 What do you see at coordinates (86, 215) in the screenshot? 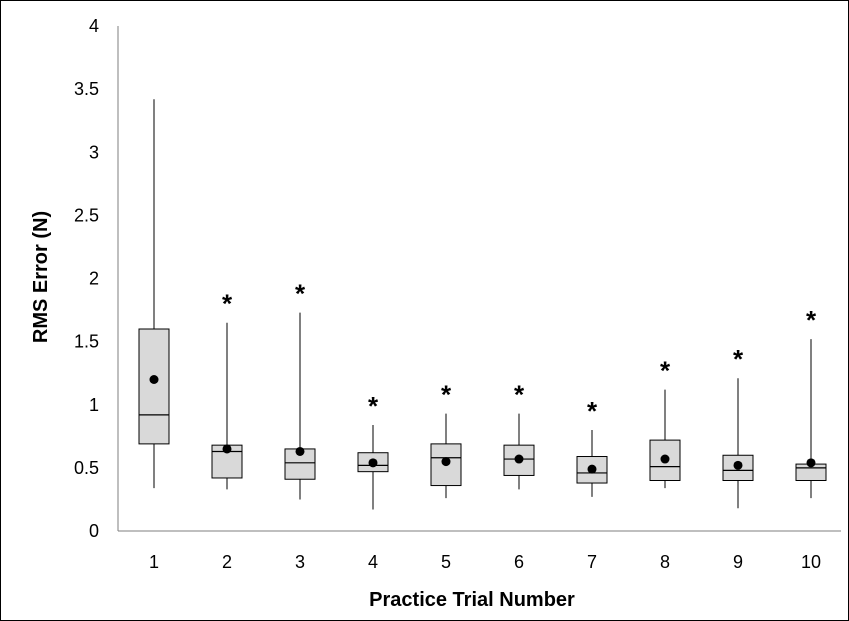
I see `y-tick-label: 2.5` at bounding box center [86, 215].